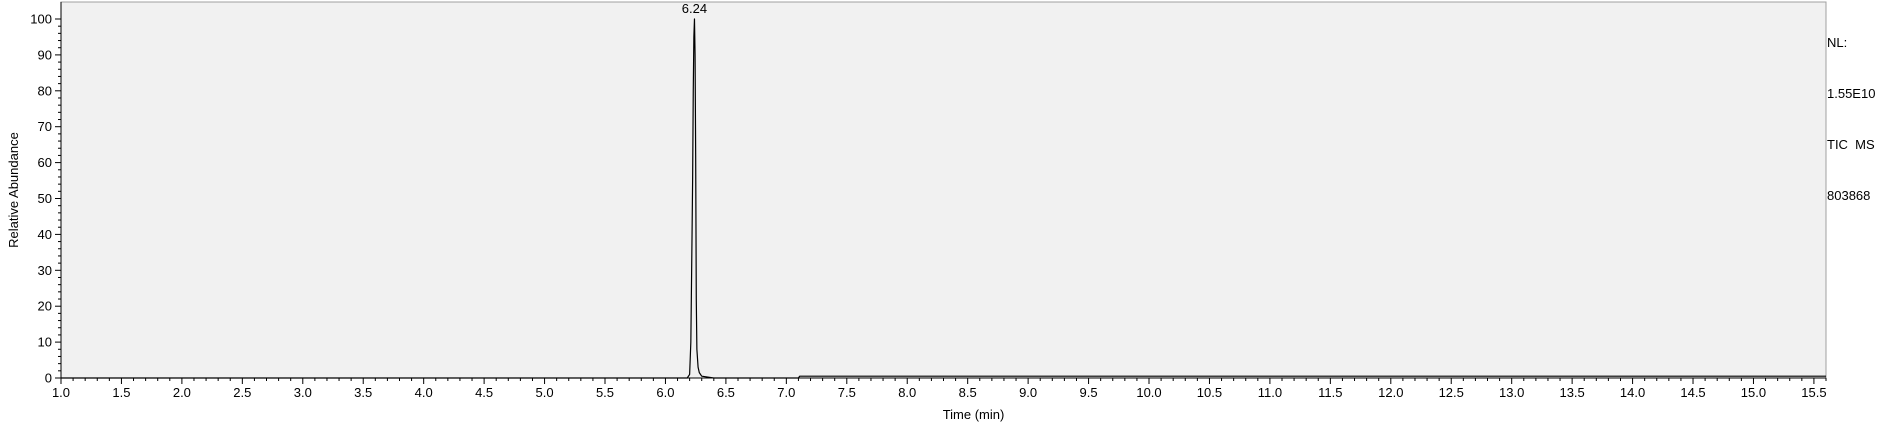 This screenshot has height=423, width=1887. What do you see at coordinates (1692, 392) in the screenshot?
I see `x-tick-label: 14.5` at bounding box center [1692, 392].